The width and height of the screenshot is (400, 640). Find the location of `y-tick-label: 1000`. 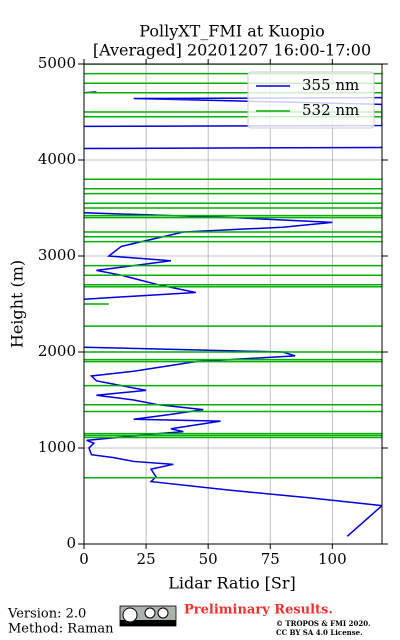

y-tick-label: 1000 is located at coordinates (57, 447).